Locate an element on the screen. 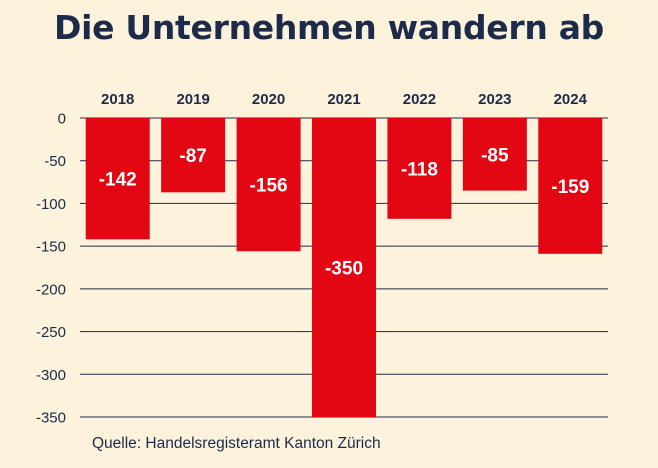 This screenshot has width=658, height=468. y-tick-label: -50 is located at coordinates (55, 161).